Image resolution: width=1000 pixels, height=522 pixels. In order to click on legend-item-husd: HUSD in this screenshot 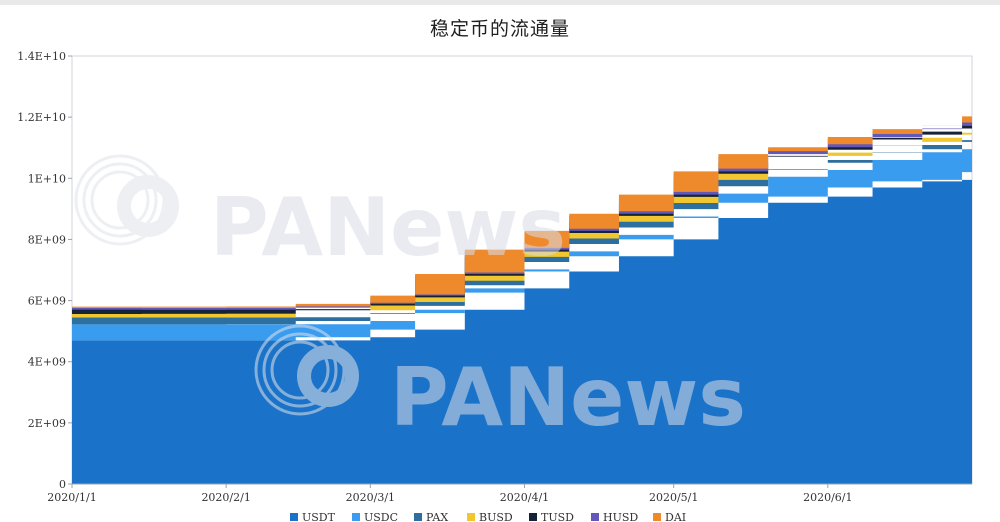, I will do `click(614, 516)`.